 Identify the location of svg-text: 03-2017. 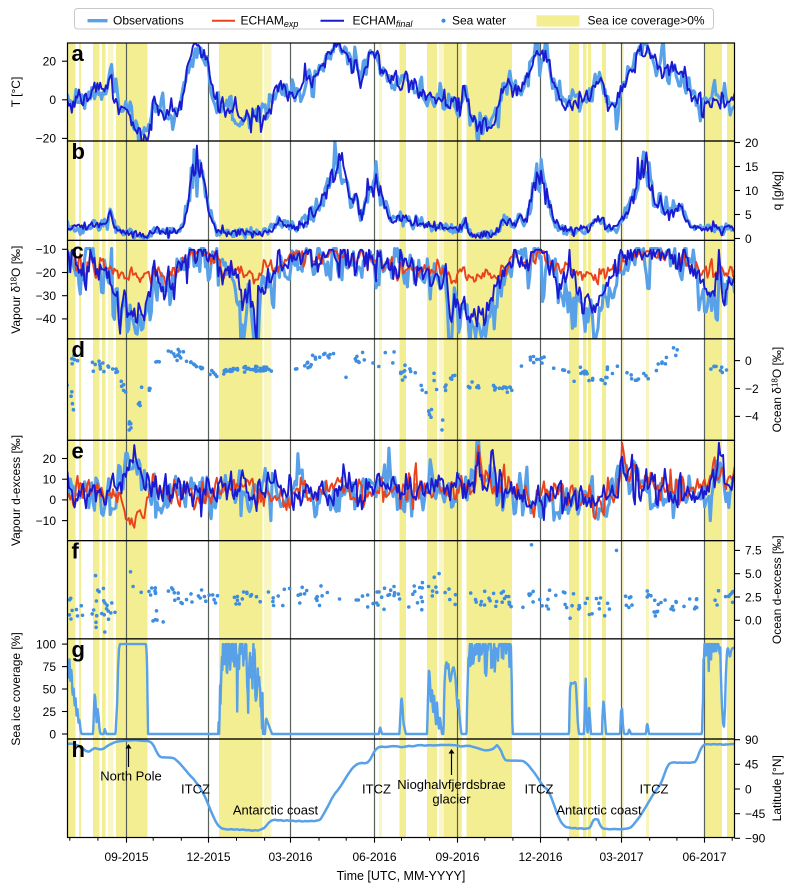
(621, 857).